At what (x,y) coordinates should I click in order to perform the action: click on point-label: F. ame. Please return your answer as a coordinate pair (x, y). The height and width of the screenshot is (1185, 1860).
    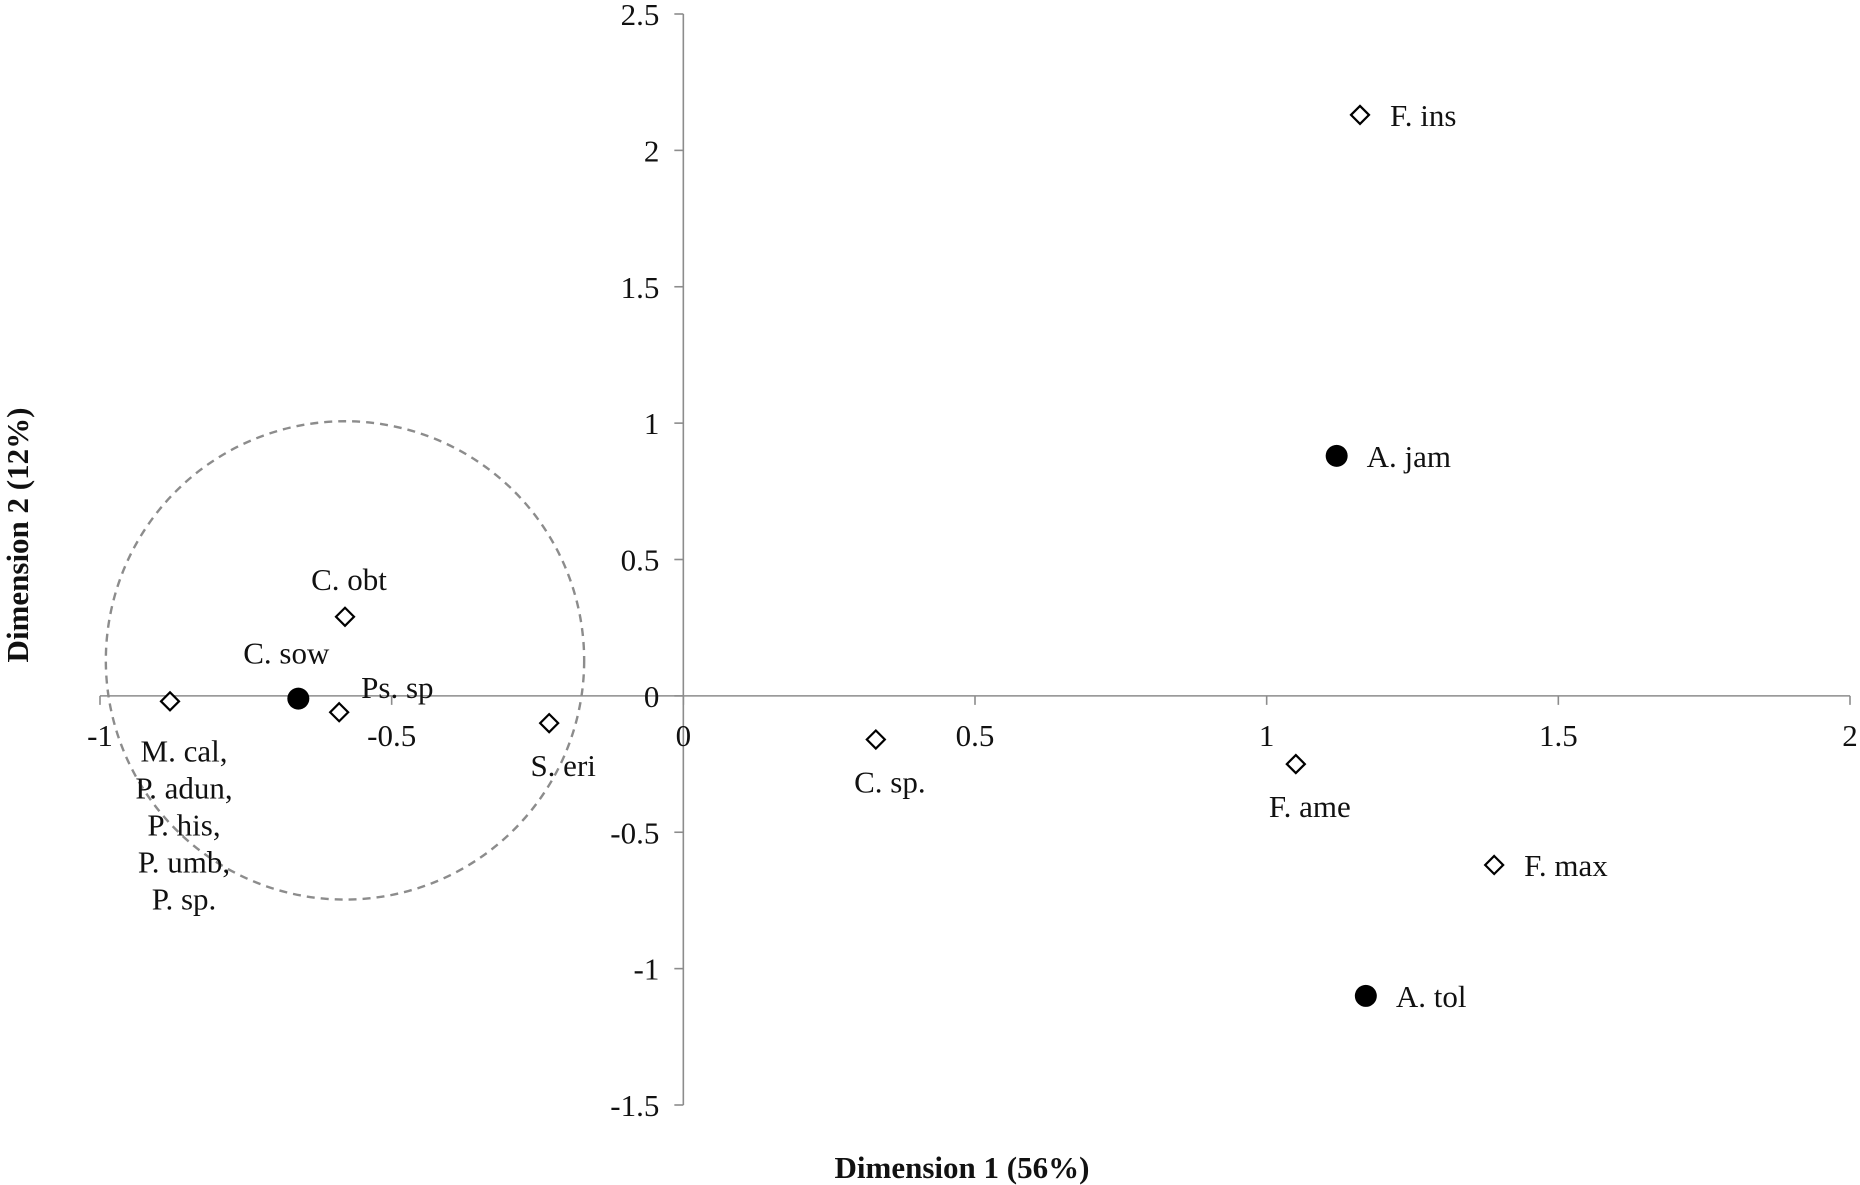
    Looking at the image, I should click on (1310, 806).